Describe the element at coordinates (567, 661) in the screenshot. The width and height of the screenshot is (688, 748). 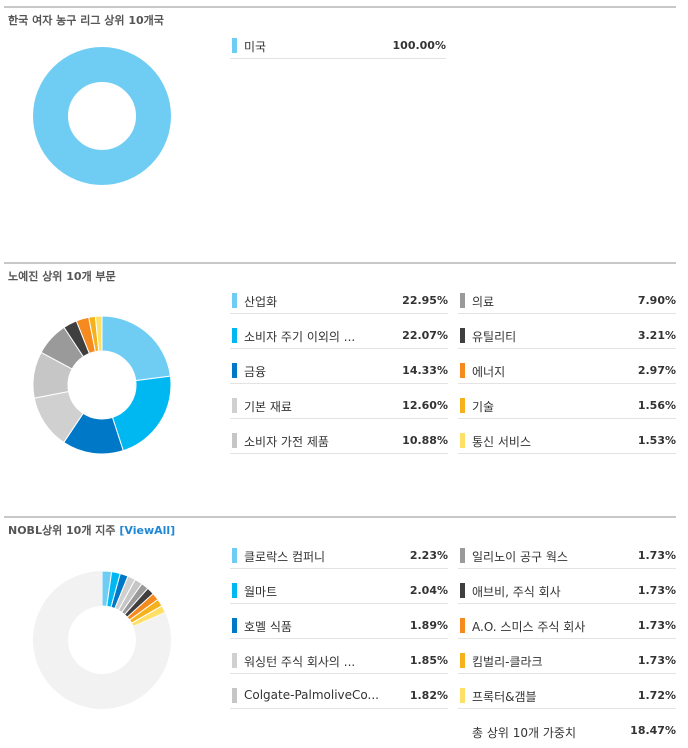
I see `legend-item: 킴벌리-클라크 1.73%` at that location.